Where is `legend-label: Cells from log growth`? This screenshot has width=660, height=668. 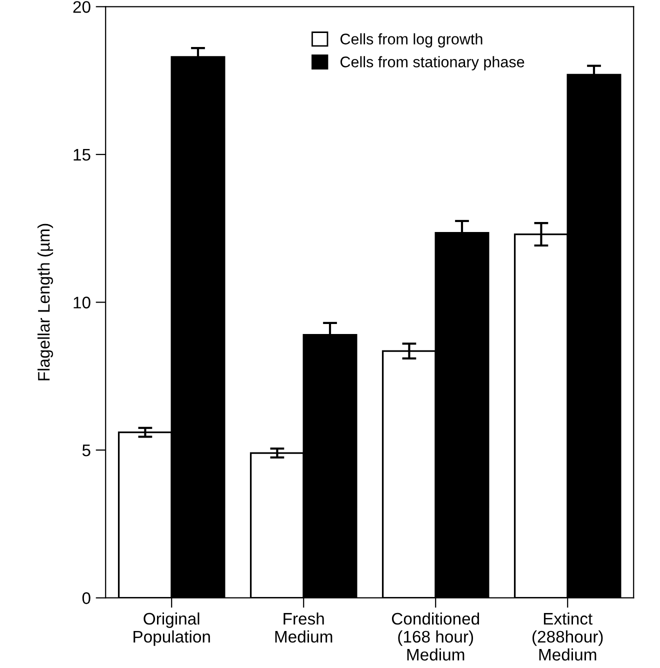
legend-label: Cells from log growth is located at coordinates (411, 40).